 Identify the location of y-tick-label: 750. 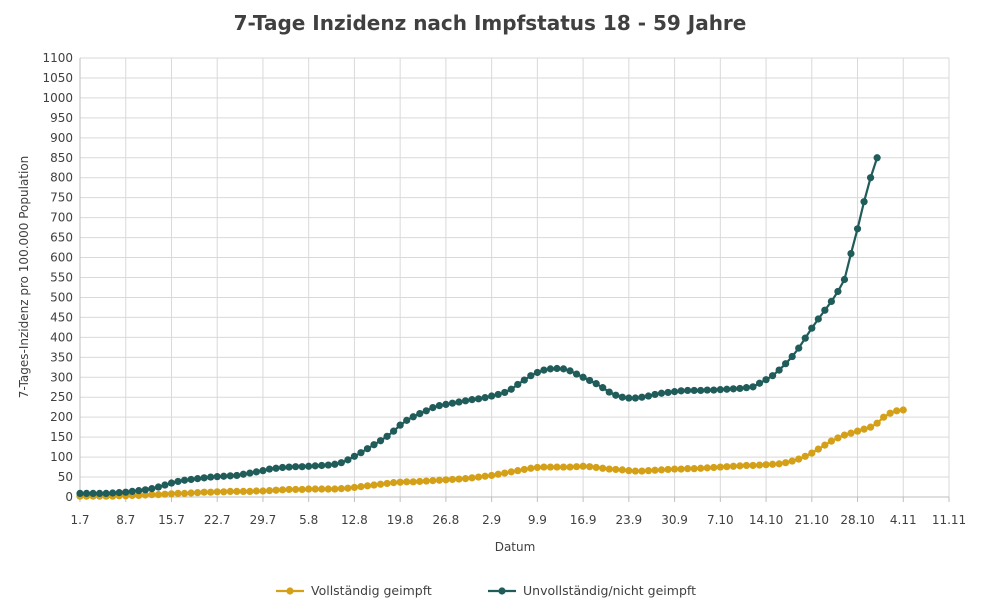
(61, 198).